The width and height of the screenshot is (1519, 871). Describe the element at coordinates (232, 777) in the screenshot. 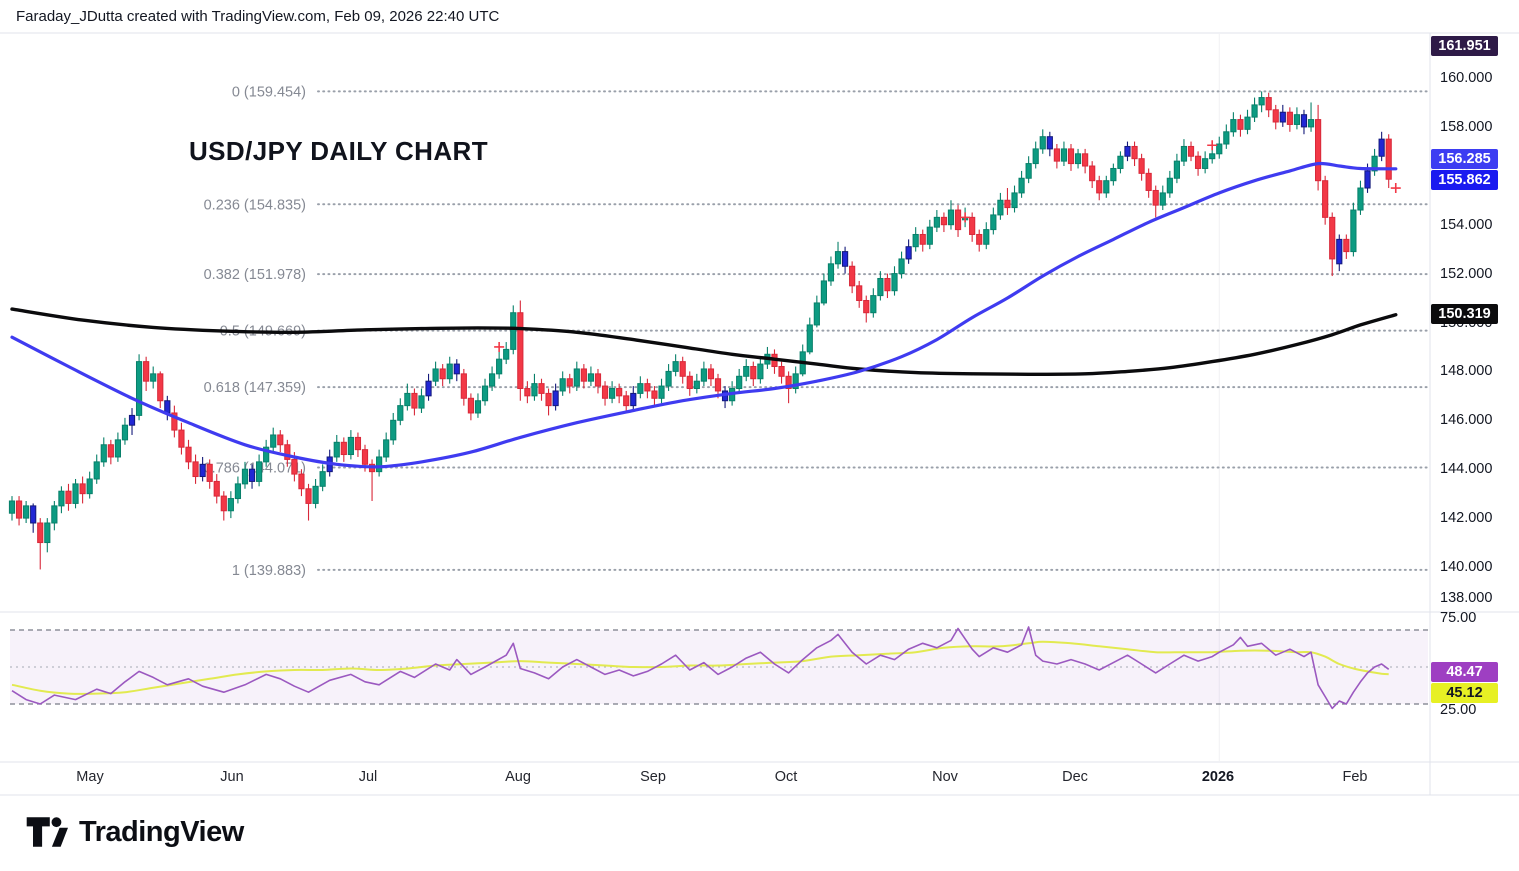

I see `time-axis-label-jun: Jun` at that location.